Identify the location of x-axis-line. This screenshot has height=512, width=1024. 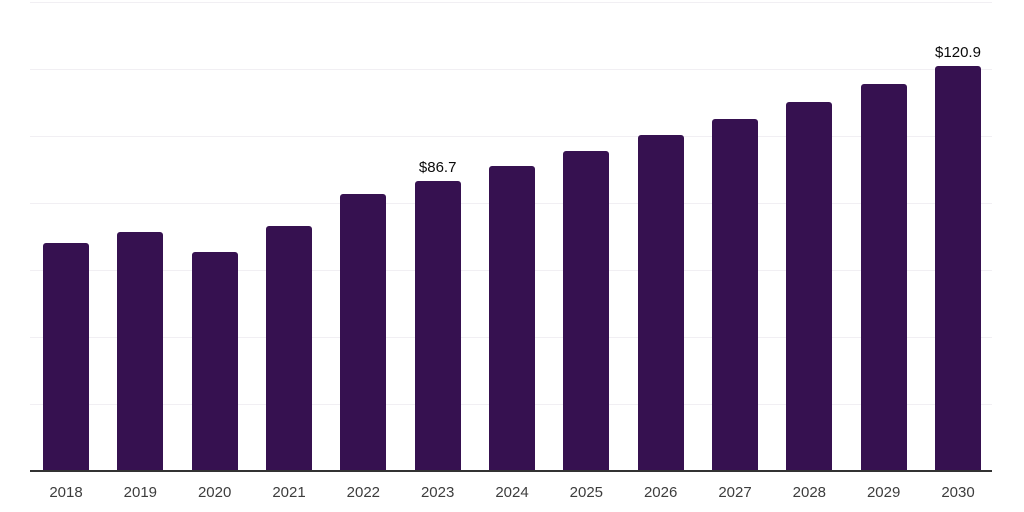
(511, 471).